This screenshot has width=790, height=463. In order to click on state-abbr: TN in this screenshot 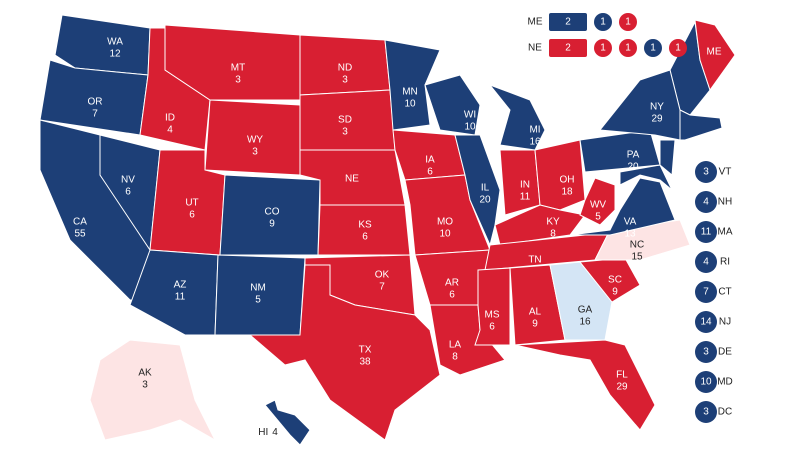, I will do `click(534, 260)`.